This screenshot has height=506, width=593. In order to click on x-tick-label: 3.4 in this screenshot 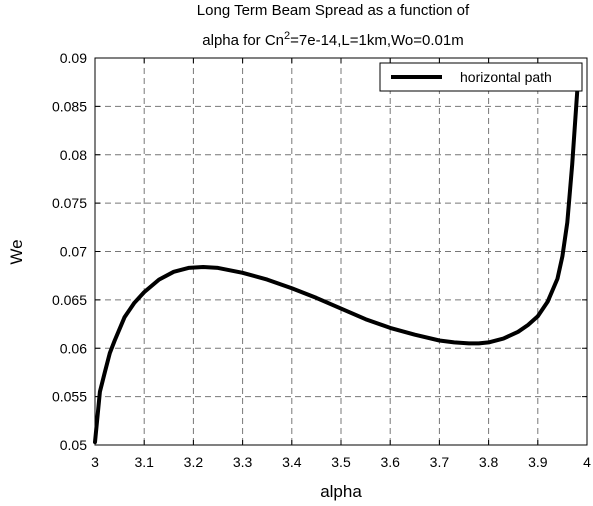, I will do `click(292, 462)`.